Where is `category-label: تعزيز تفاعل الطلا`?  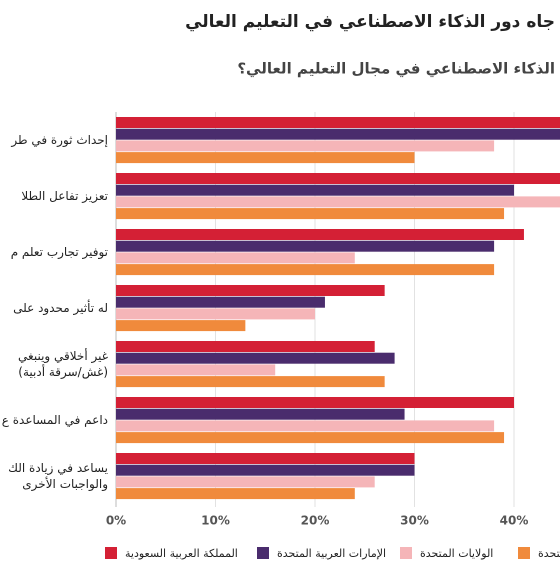
category-label: تعزيز تفاعل الطلا is located at coordinates (64, 196).